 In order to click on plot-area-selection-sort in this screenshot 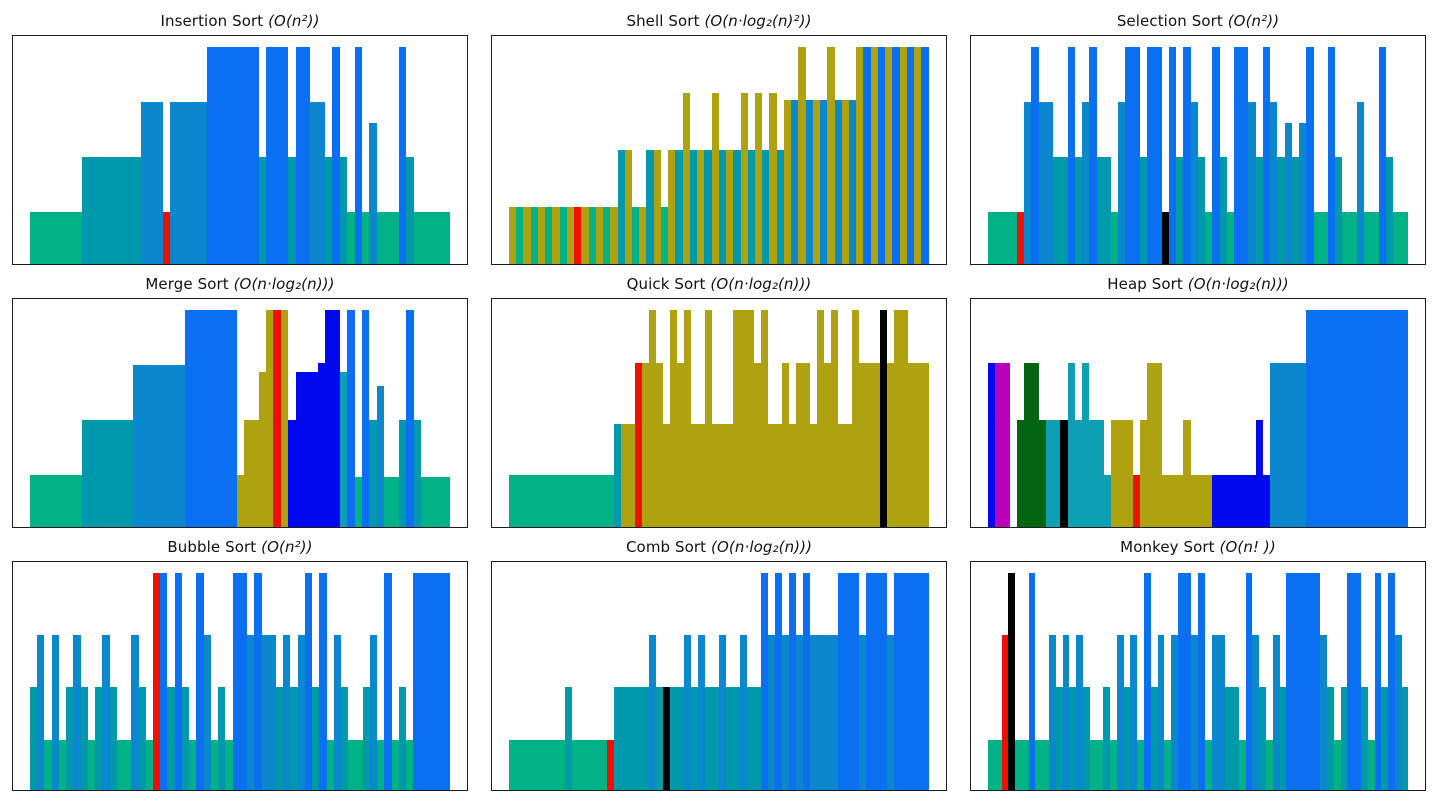, I will do `click(1198, 150)`.